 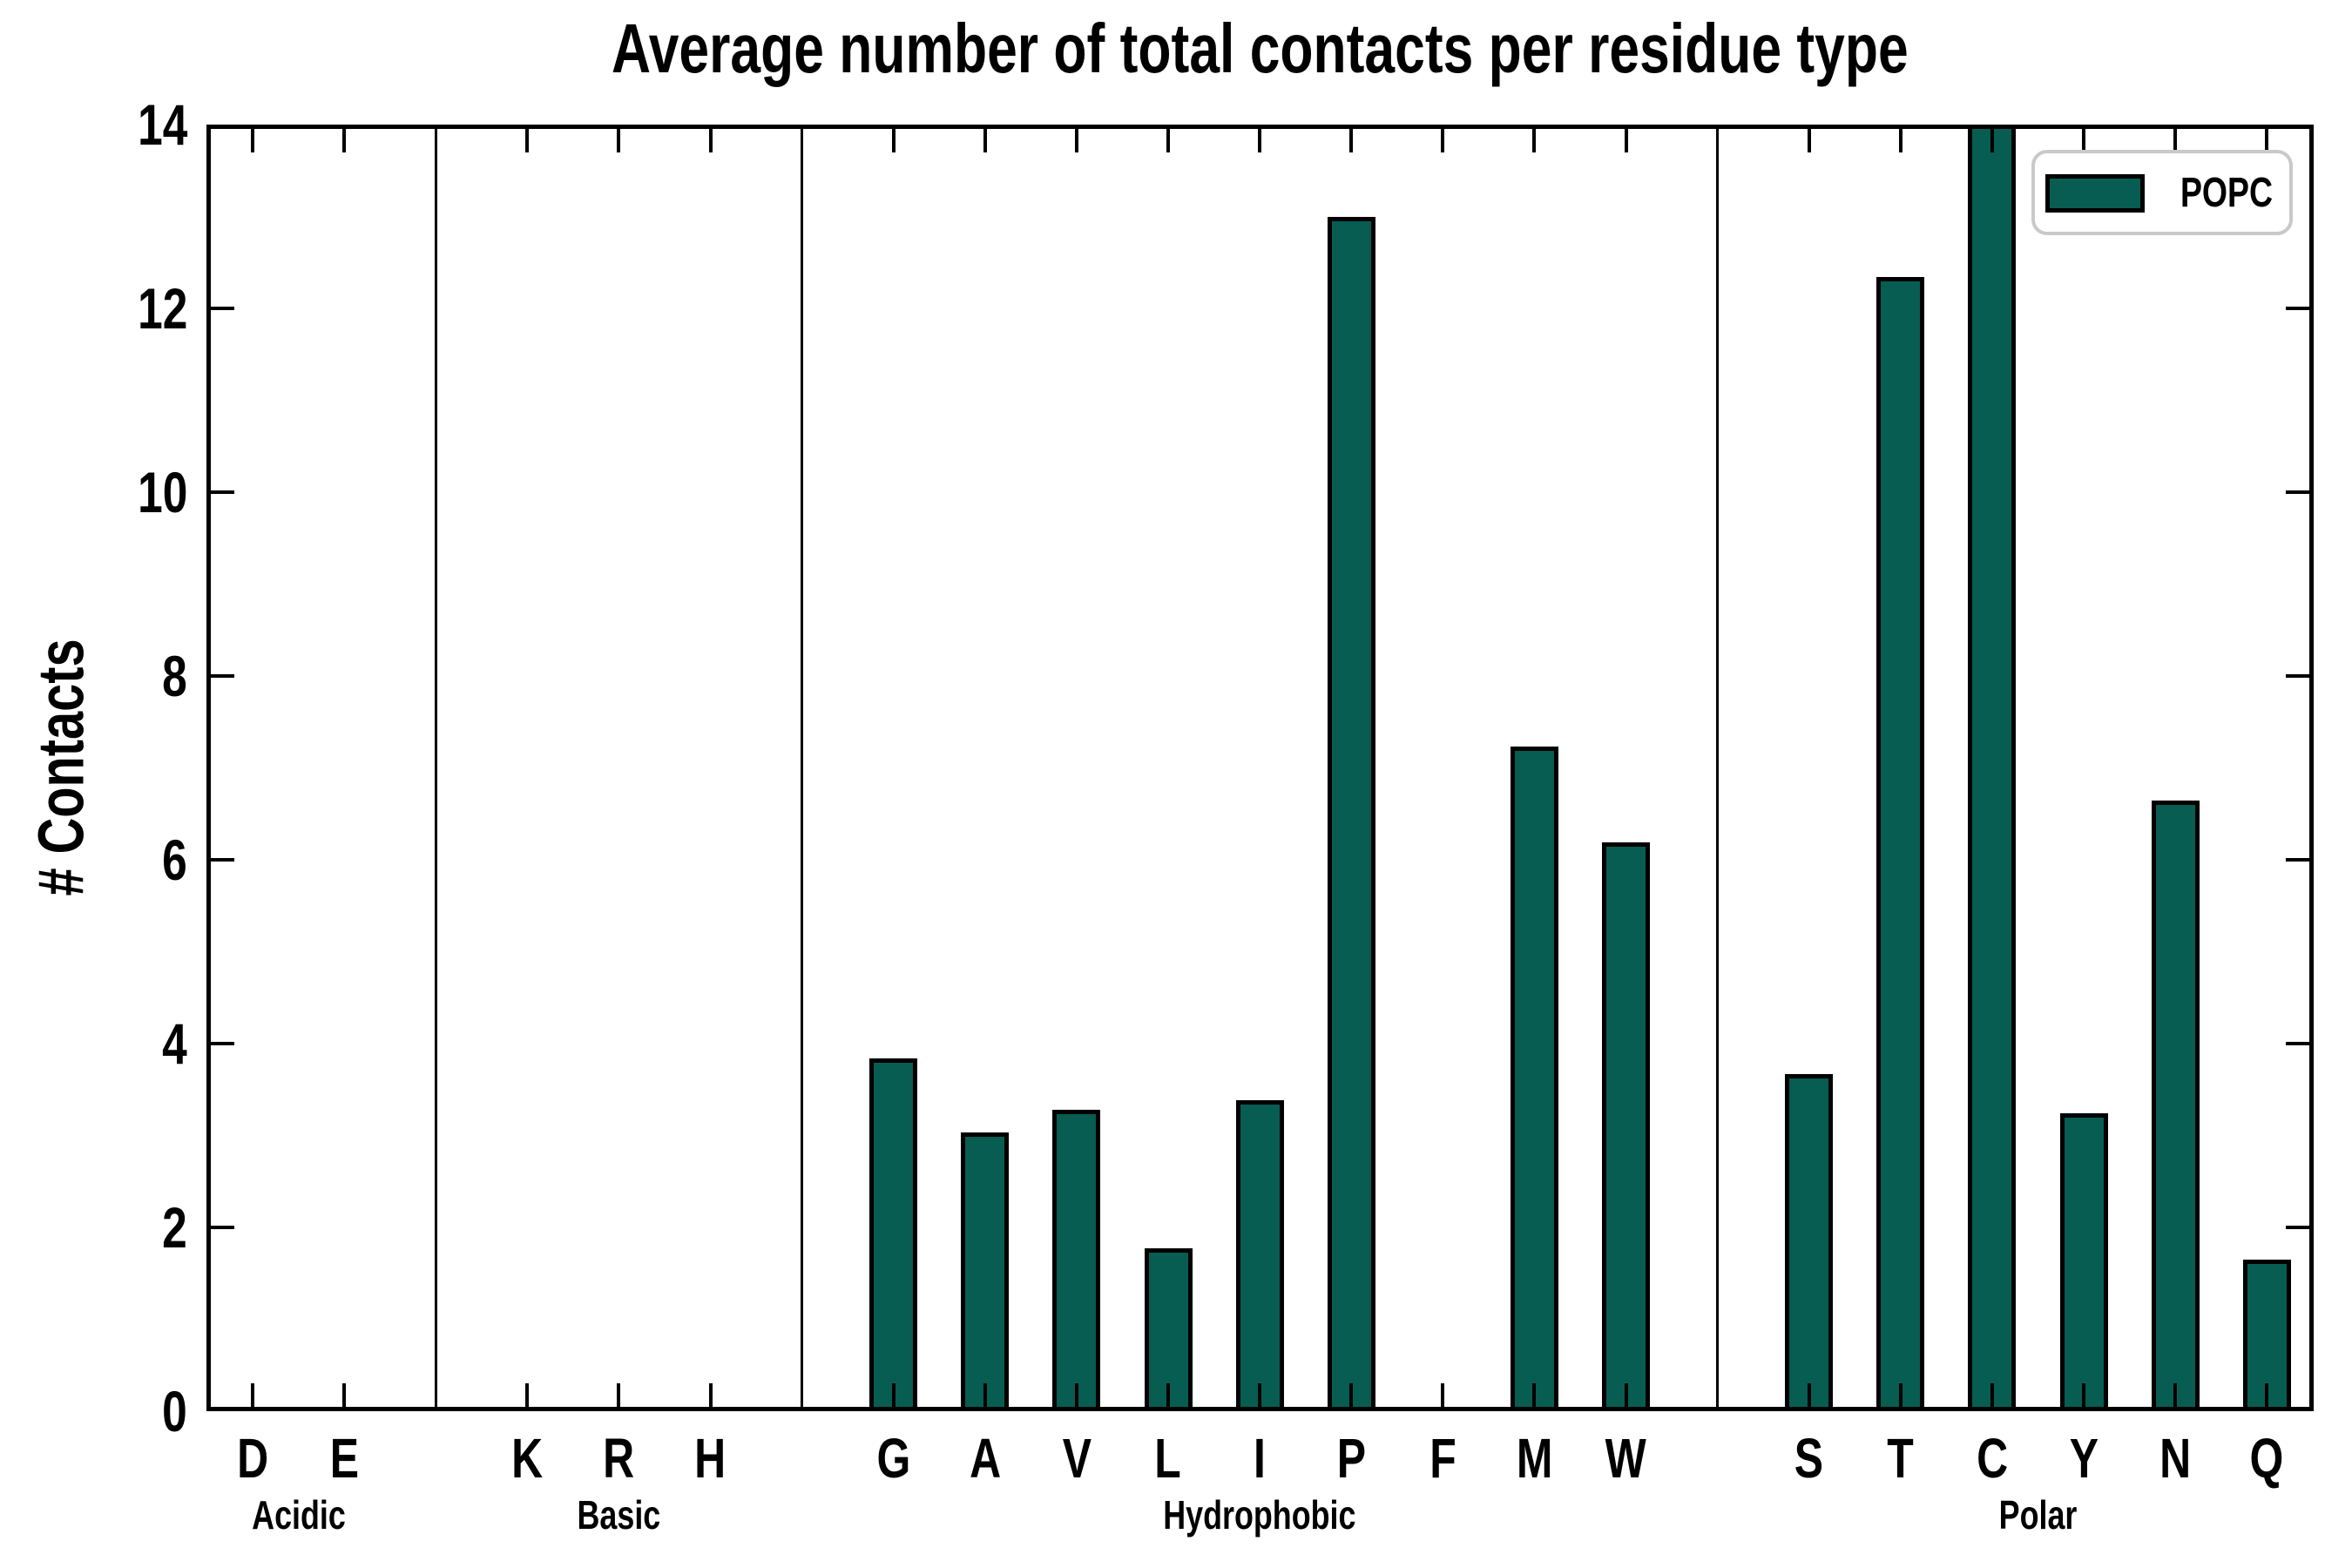 I want to click on x-tick-top-I, so click(x=1260, y=138).